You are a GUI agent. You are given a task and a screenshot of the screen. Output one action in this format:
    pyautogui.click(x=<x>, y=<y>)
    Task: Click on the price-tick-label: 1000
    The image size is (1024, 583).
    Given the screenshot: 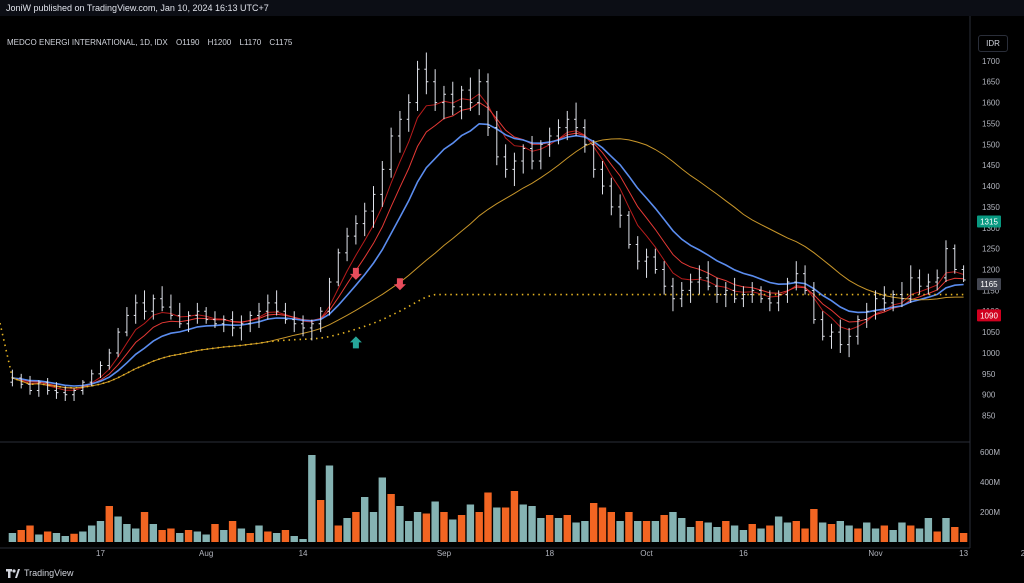 What is the action you would take?
    pyautogui.click(x=991, y=353)
    